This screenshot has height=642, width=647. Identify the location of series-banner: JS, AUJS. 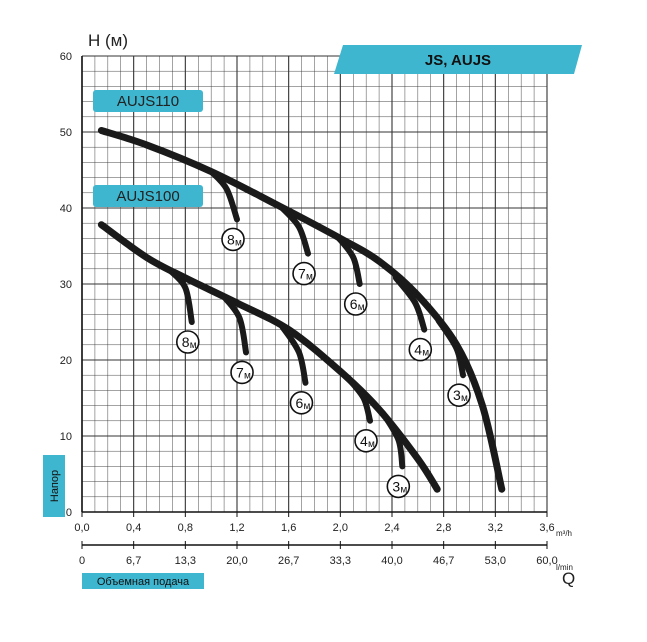
(458, 60).